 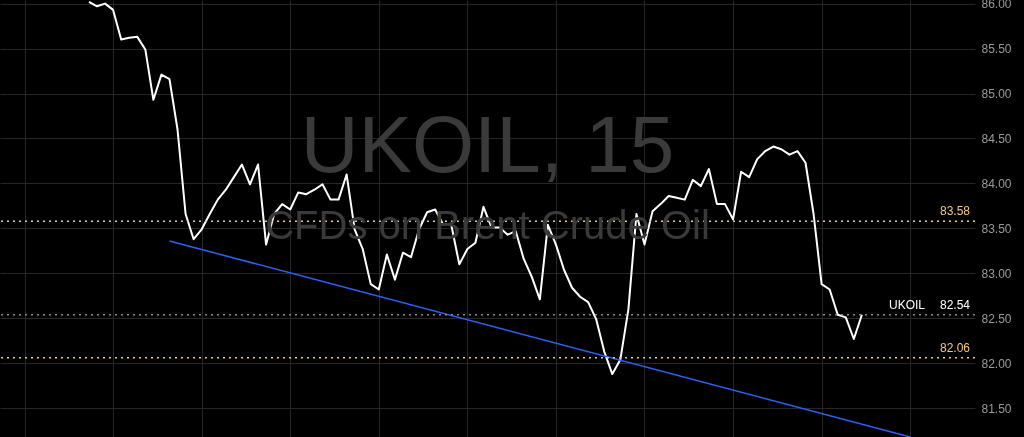 I want to click on annotation: UKOIL, so click(x=907, y=304).